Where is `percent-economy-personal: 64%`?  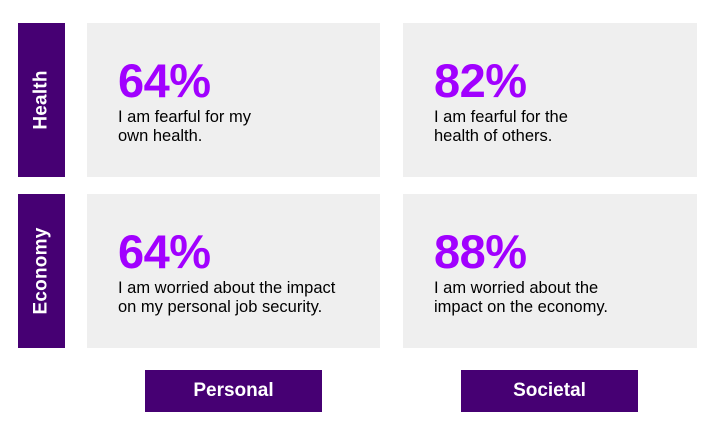 percent-economy-personal: 64% is located at coordinates (164, 251).